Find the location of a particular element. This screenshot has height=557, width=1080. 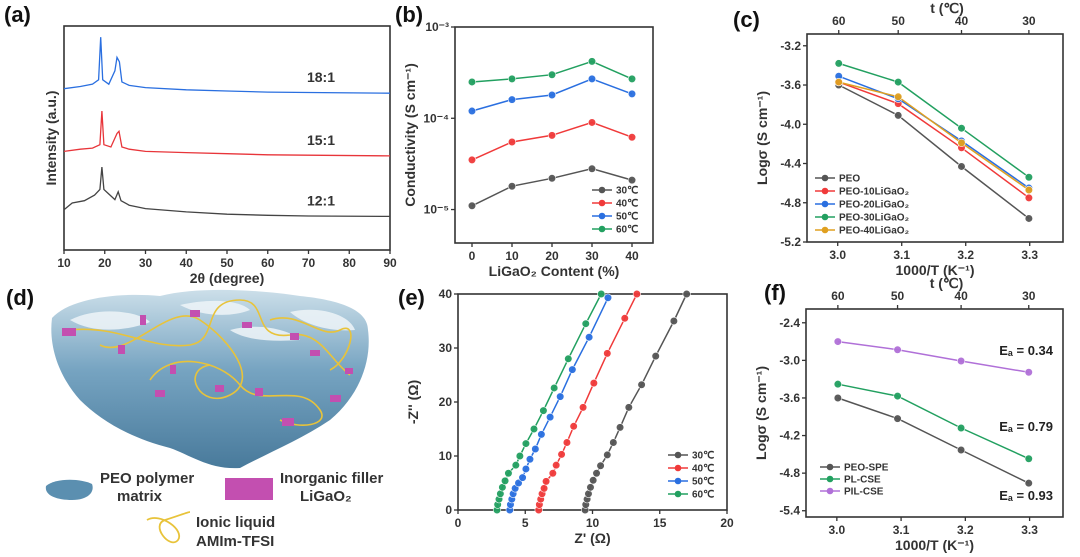

y-tick-label: -3.2 is located at coordinates (790, 46).